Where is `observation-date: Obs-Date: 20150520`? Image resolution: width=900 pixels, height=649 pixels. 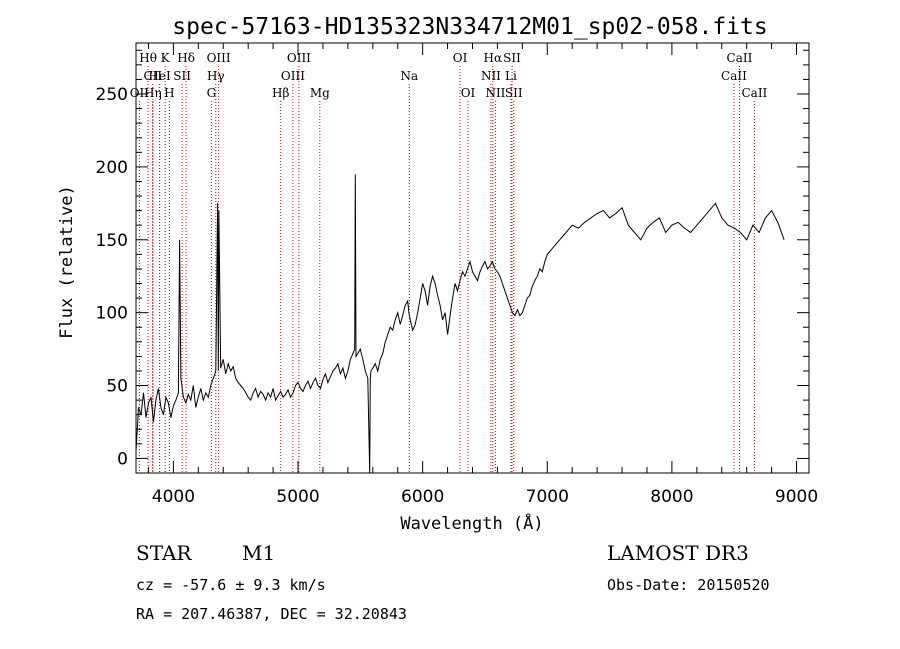 observation-date: Obs-Date: 20150520 is located at coordinates (688, 585).